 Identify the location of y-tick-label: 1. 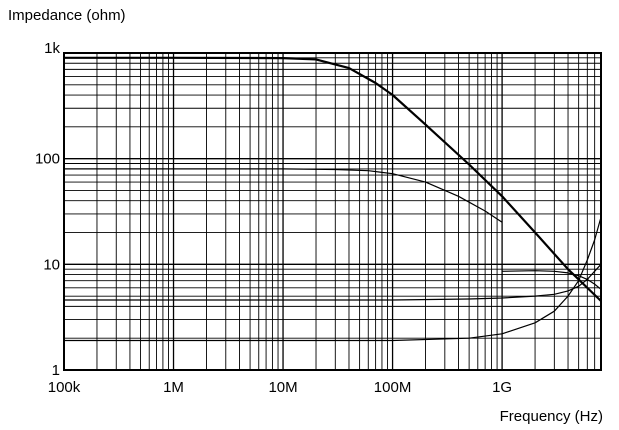
(56, 370).